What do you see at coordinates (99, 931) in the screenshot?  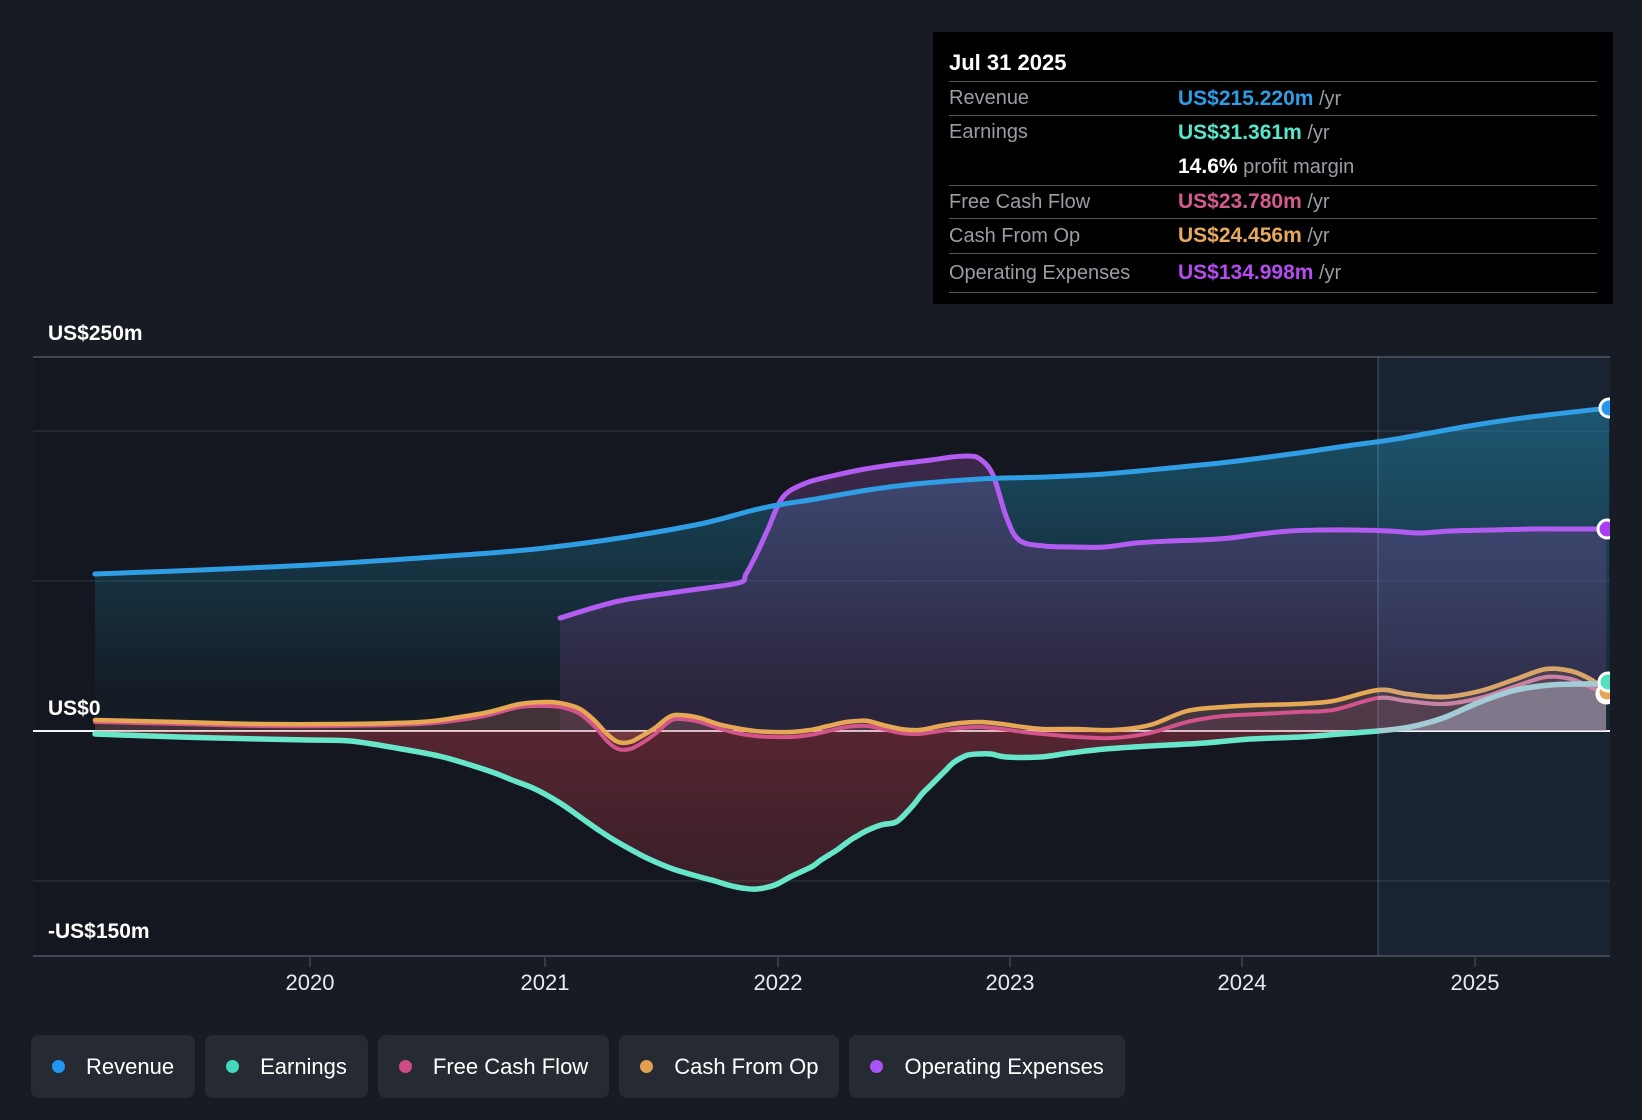 I see `svg-text: -US$150m` at bounding box center [99, 931].